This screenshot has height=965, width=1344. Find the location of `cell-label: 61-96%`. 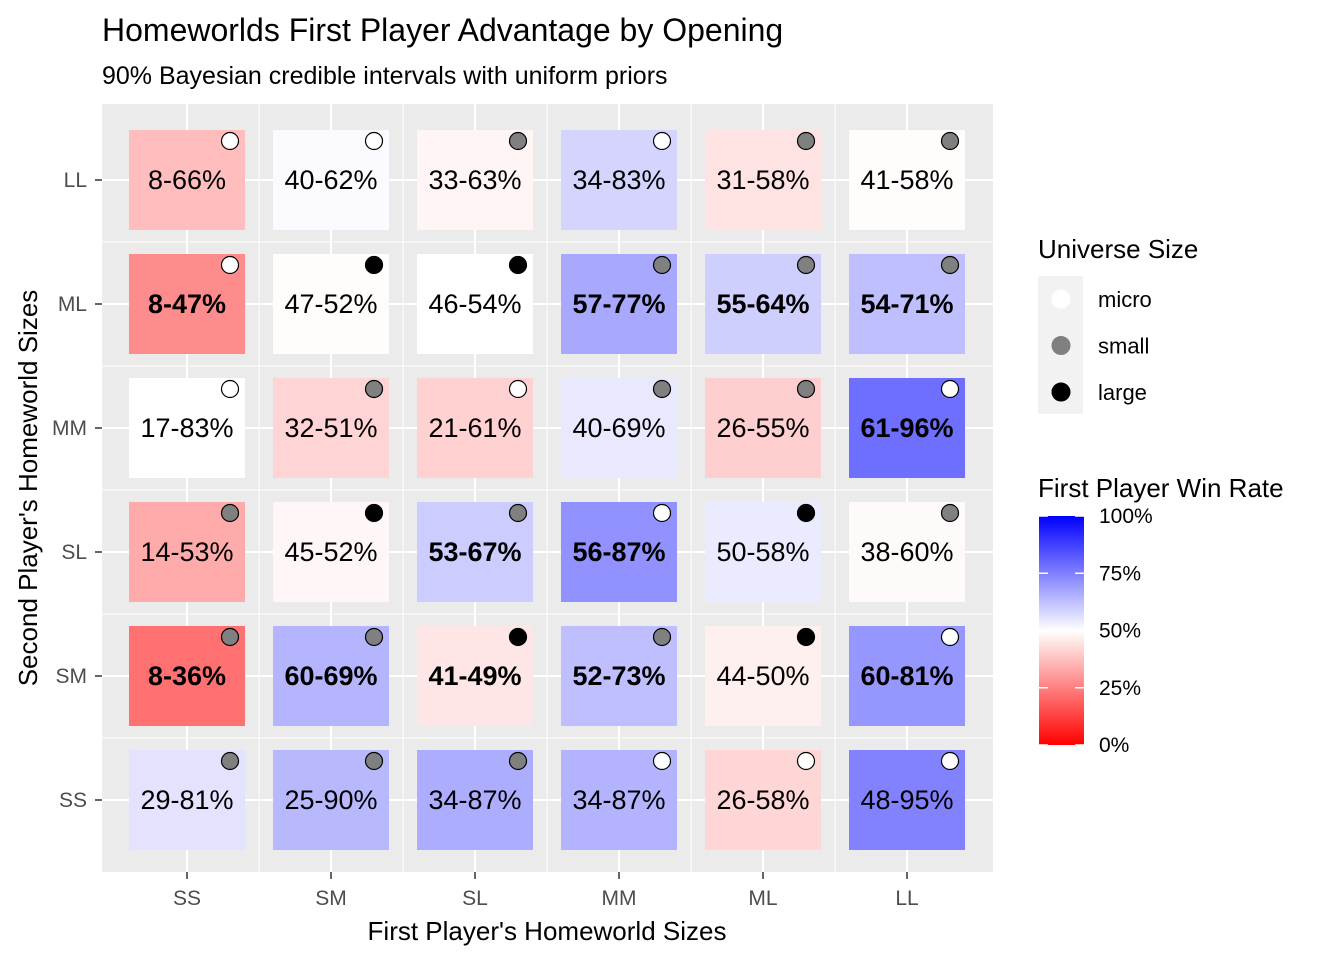

cell-label: 61-96% is located at coordinates (906, 428).